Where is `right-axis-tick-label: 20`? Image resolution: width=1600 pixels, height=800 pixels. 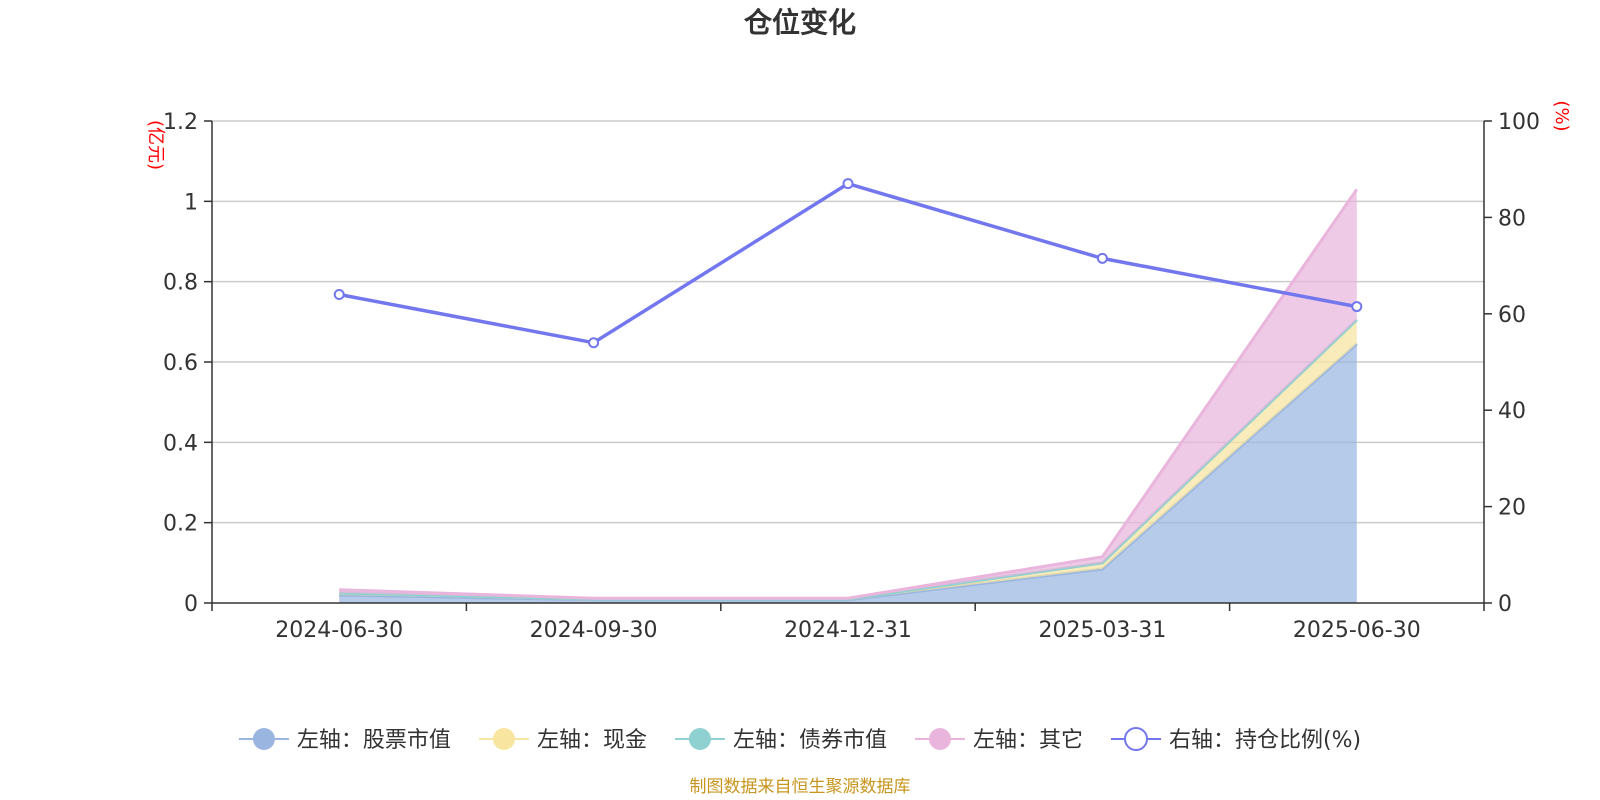 right-axis-tick-label: 20 is located at coordinates (1512, 508).